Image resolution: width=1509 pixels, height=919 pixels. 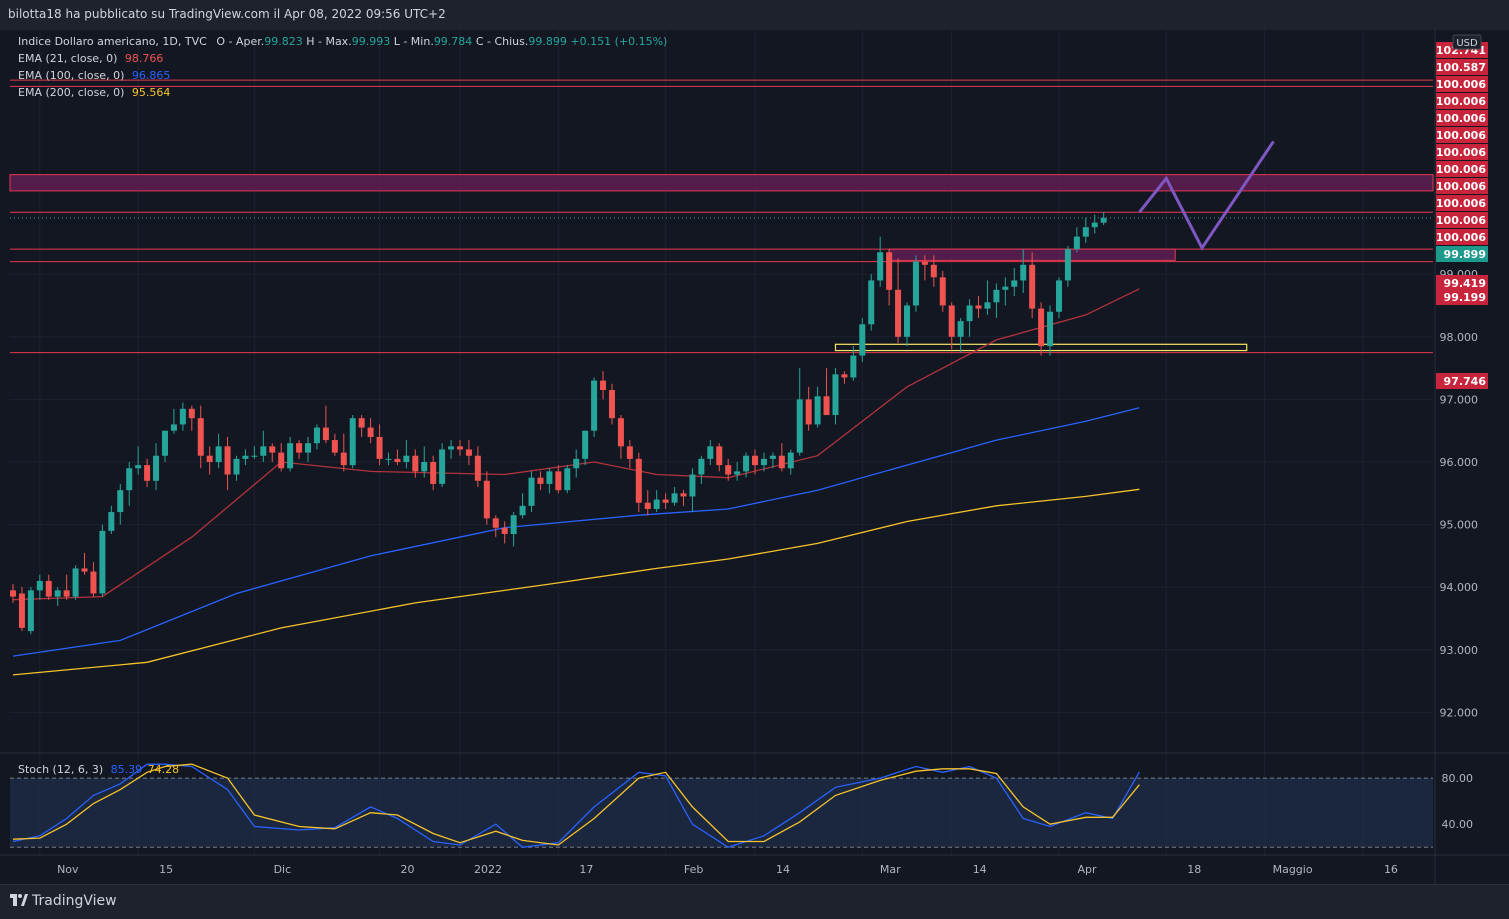 I want to click on high-value: 99.993, so click(x=371, y=41).